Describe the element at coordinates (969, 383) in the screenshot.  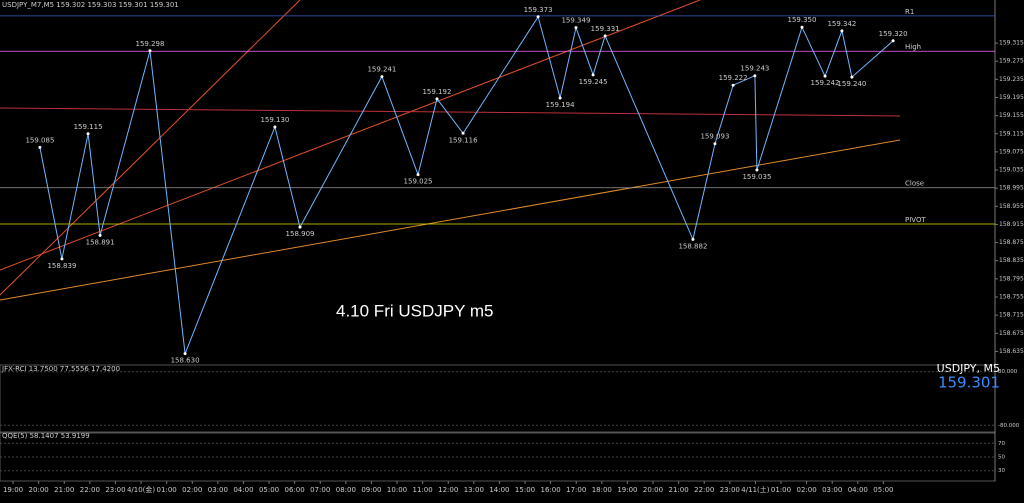
I see `current-price: 159.301` at that location.